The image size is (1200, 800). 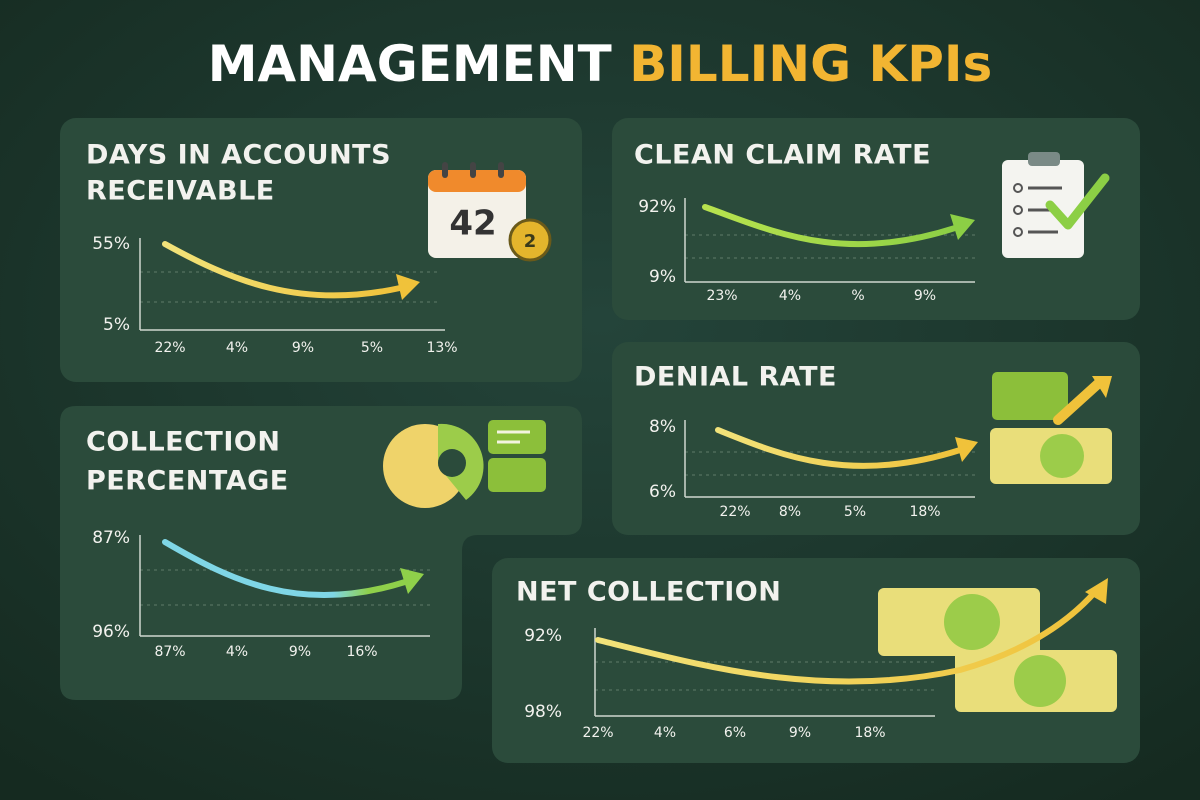 I want to click on pie-icon, so click(x=464, y=464).